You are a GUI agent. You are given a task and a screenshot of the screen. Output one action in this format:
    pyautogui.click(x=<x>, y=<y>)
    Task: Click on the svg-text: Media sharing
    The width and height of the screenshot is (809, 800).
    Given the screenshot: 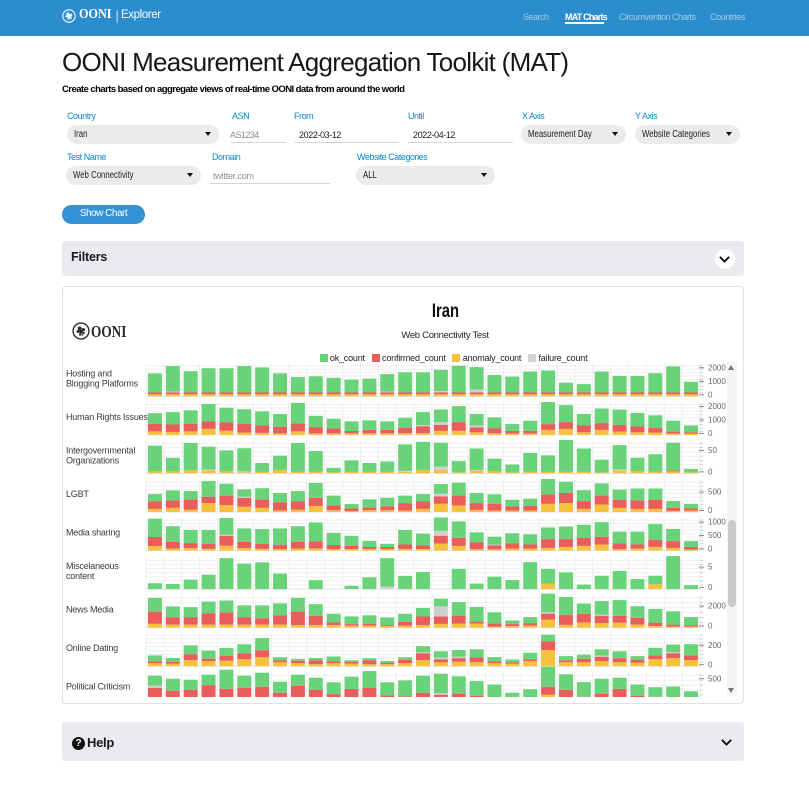 What is the action you would take?
    pyautogui.click(x=93, y=533)
    